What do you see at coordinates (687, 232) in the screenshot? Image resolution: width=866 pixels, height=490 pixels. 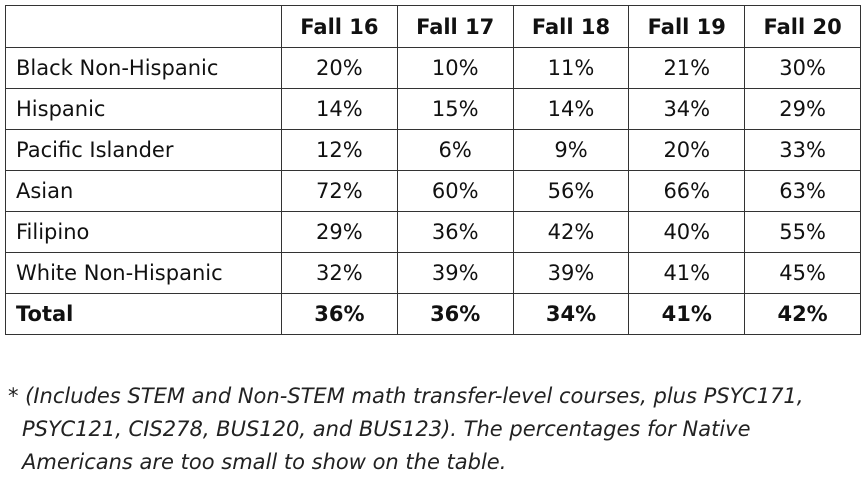 I see `cell: 40%` at bounding box center [687, 232].